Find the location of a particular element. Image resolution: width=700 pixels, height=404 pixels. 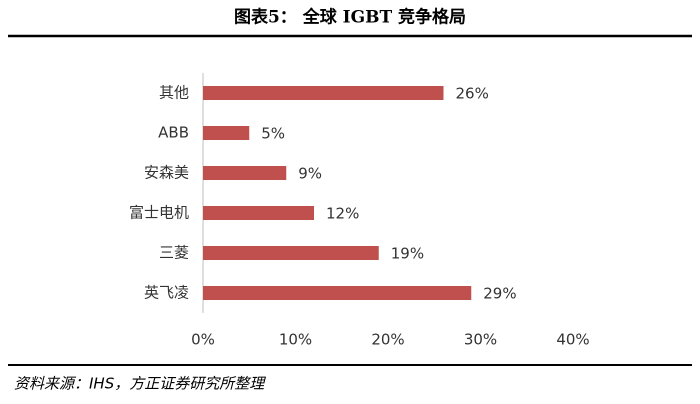

value-label: 29% is located at coordinates (499, 294).